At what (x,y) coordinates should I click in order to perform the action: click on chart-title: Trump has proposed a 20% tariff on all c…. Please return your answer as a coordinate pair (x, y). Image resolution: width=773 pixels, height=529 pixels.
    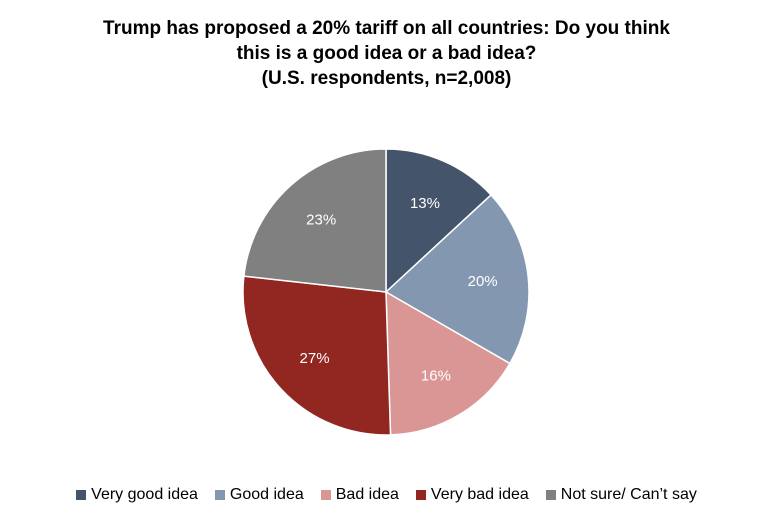
    Looking at the image, I should click on (386, 53).